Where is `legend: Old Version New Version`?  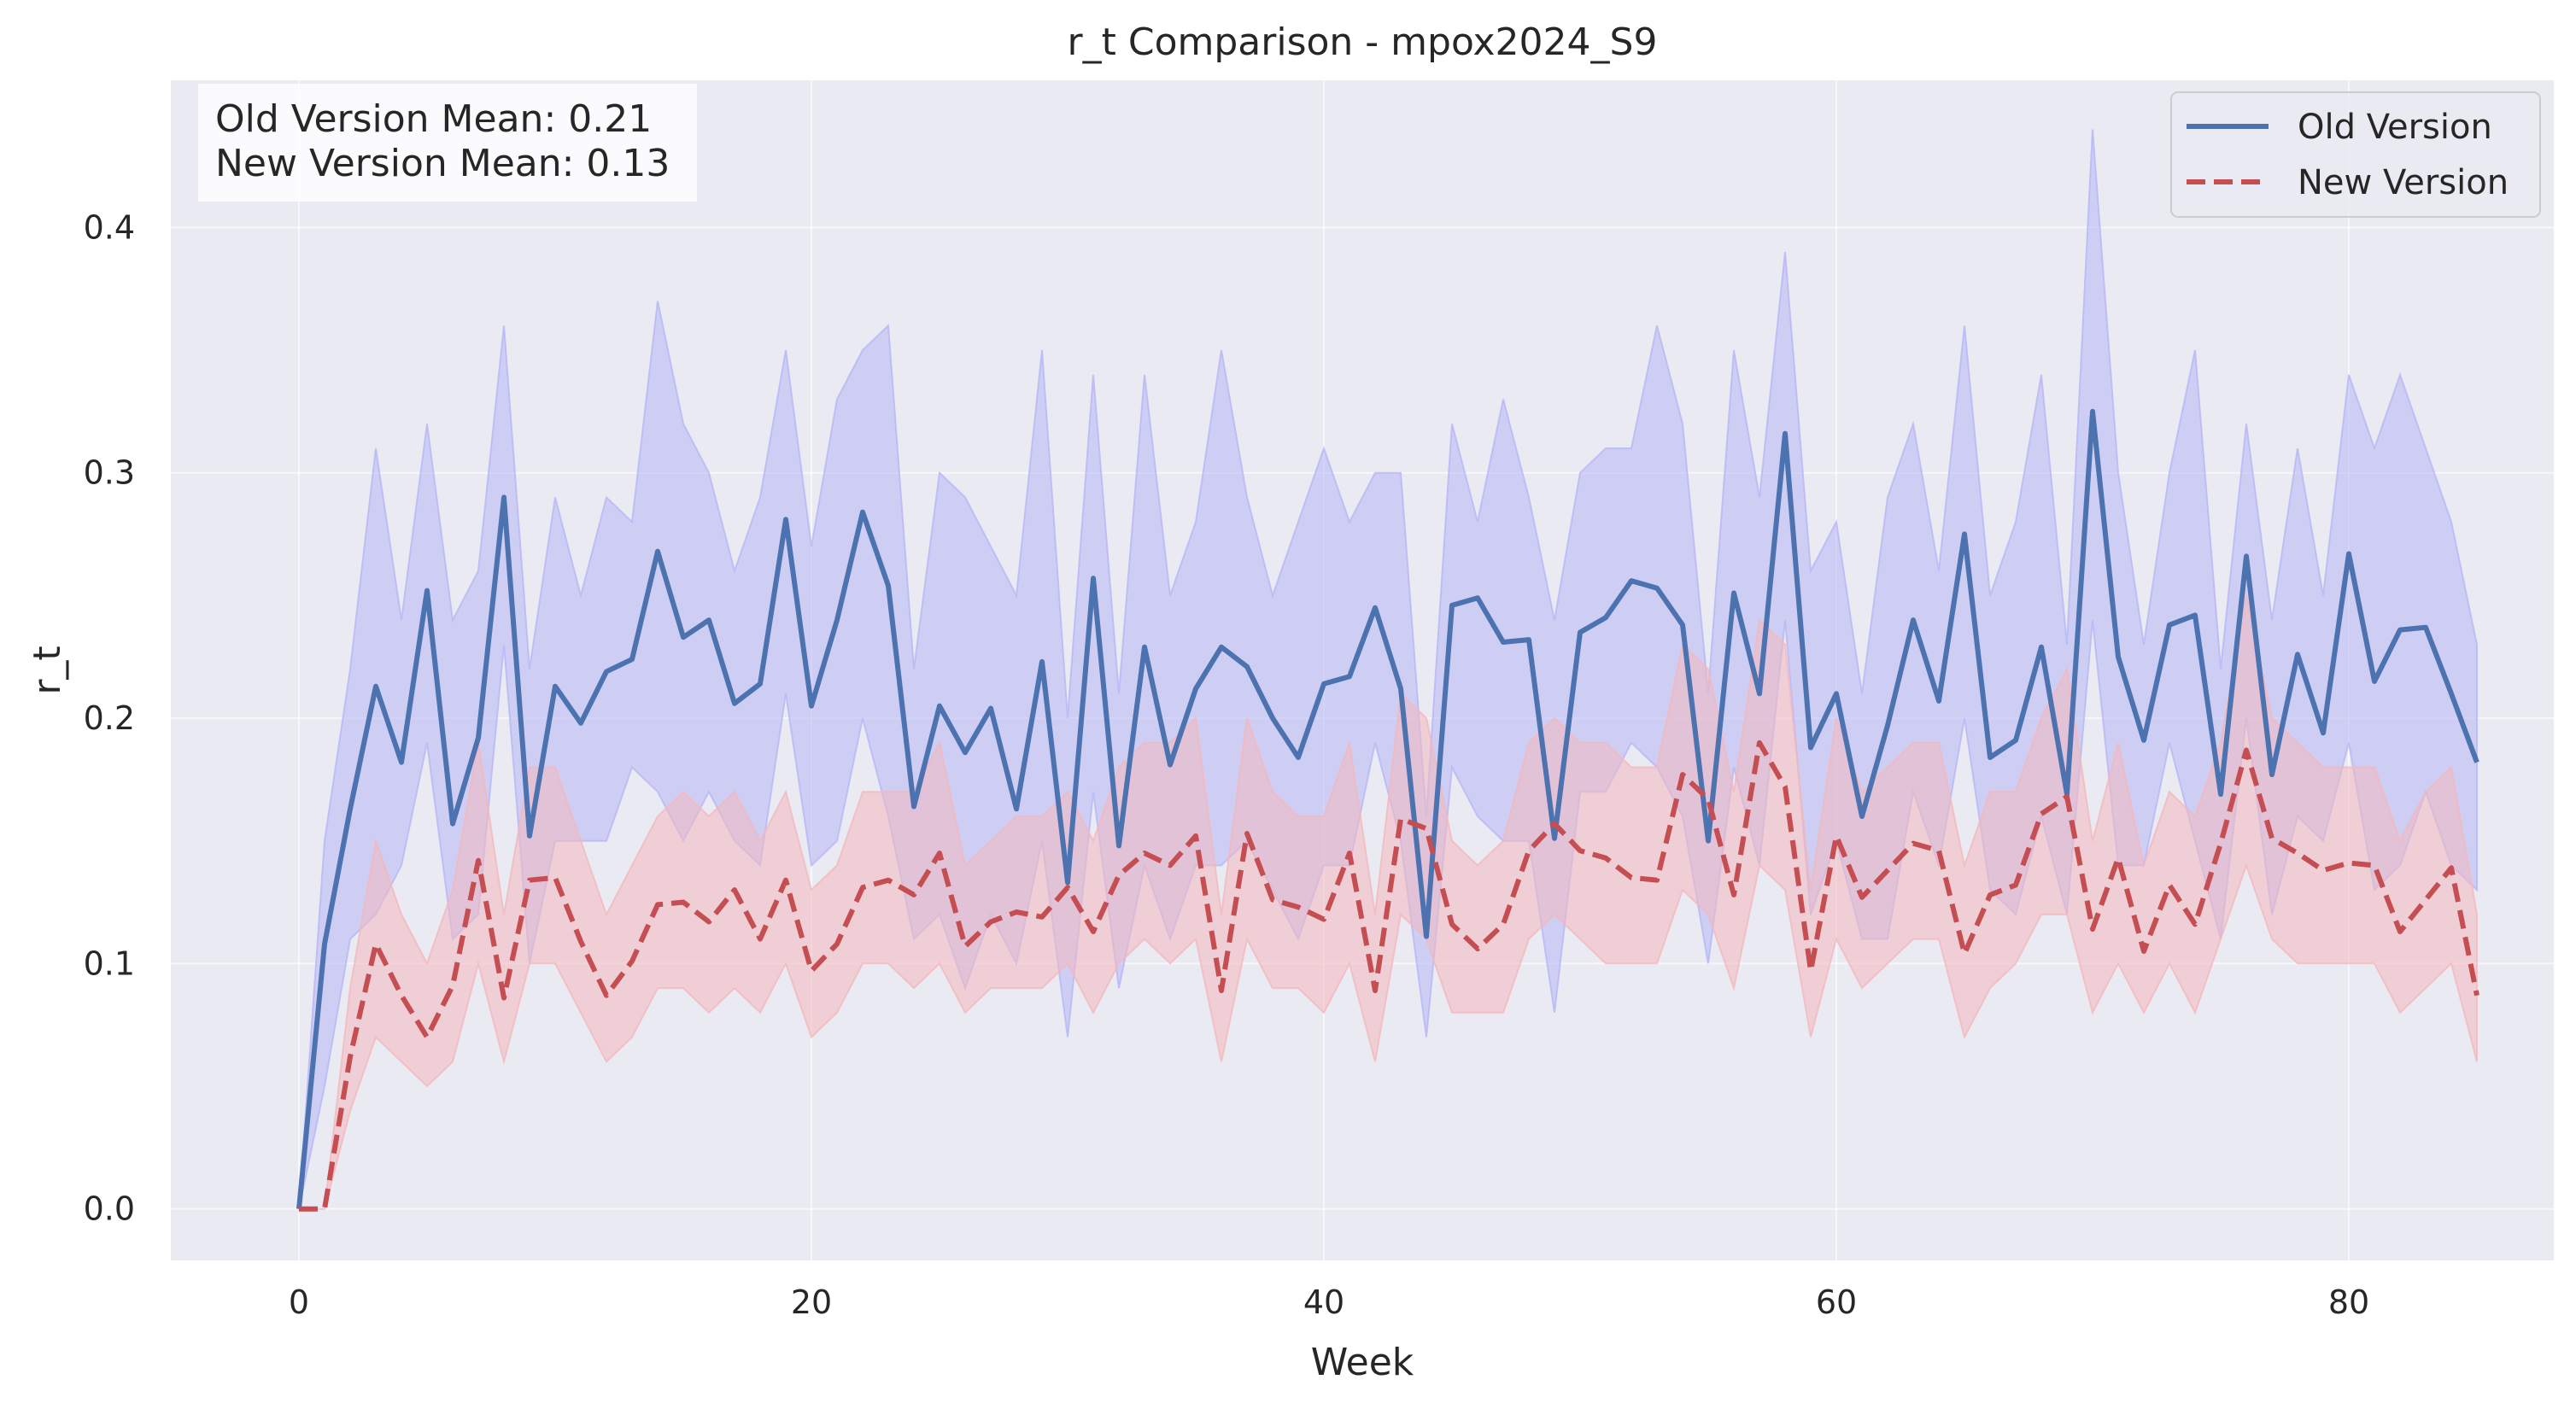 legend: Old Version New Version is located at coordinates (2355, 154).